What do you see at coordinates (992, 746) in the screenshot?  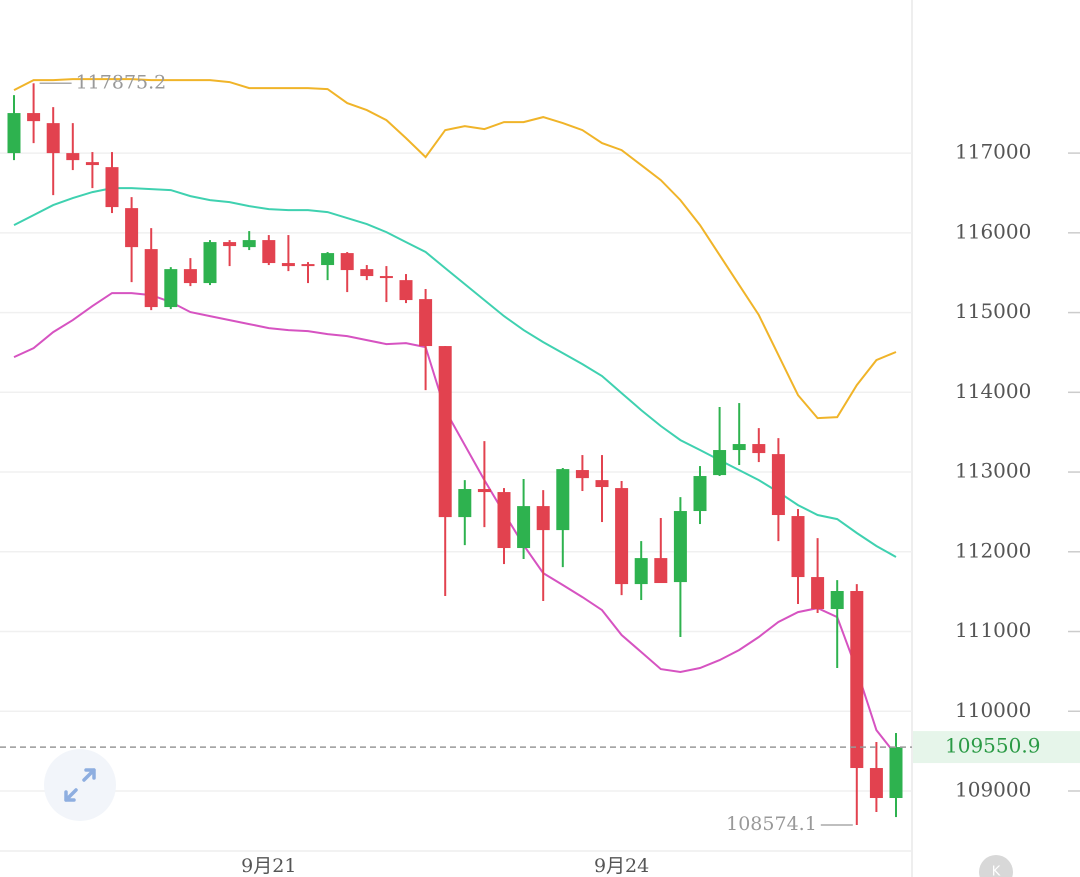 I see `current-price-label: 109550.9` at bounding box center [992, 746].